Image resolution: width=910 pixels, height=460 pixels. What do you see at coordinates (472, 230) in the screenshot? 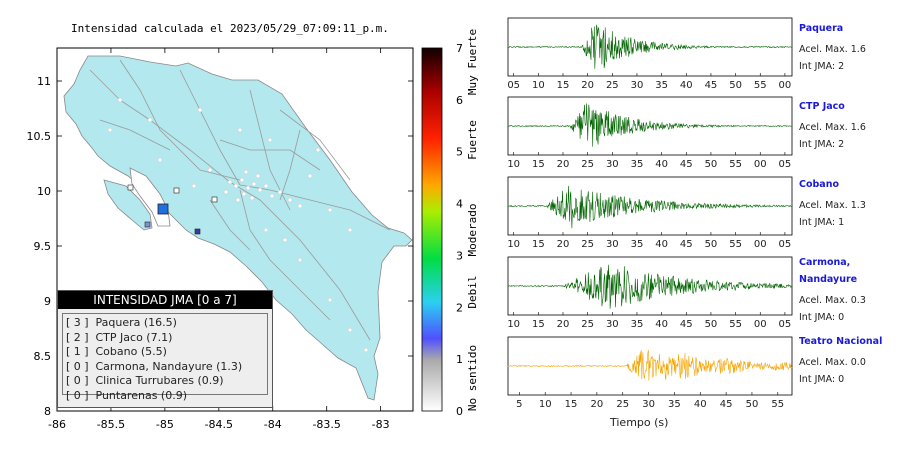
I see `colorbar-category-label: Moderado` at bounding box center [472, 230].